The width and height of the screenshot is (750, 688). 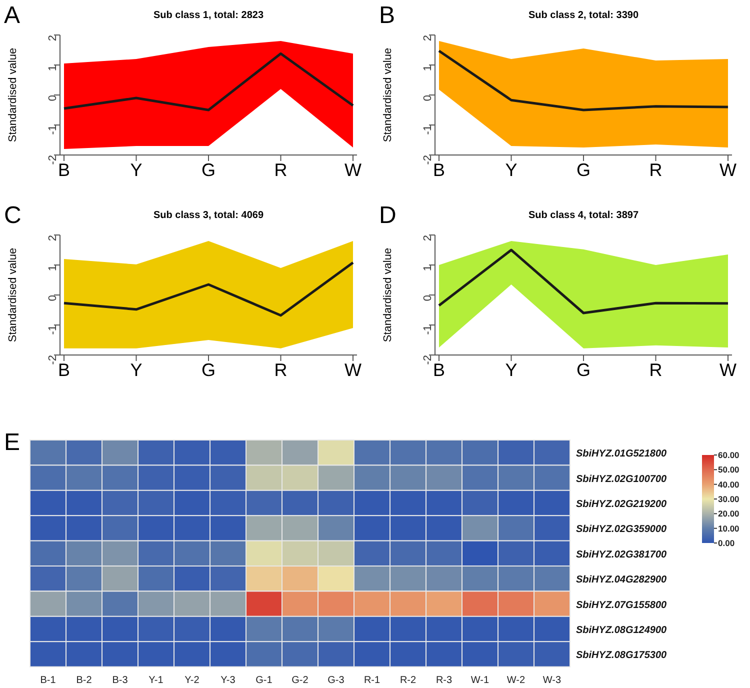 What do you see at coordinates (208, 215) in the screenshot?
I see `chart-title: Sub class 3, total: 4069` at bounding box center [208, 215].